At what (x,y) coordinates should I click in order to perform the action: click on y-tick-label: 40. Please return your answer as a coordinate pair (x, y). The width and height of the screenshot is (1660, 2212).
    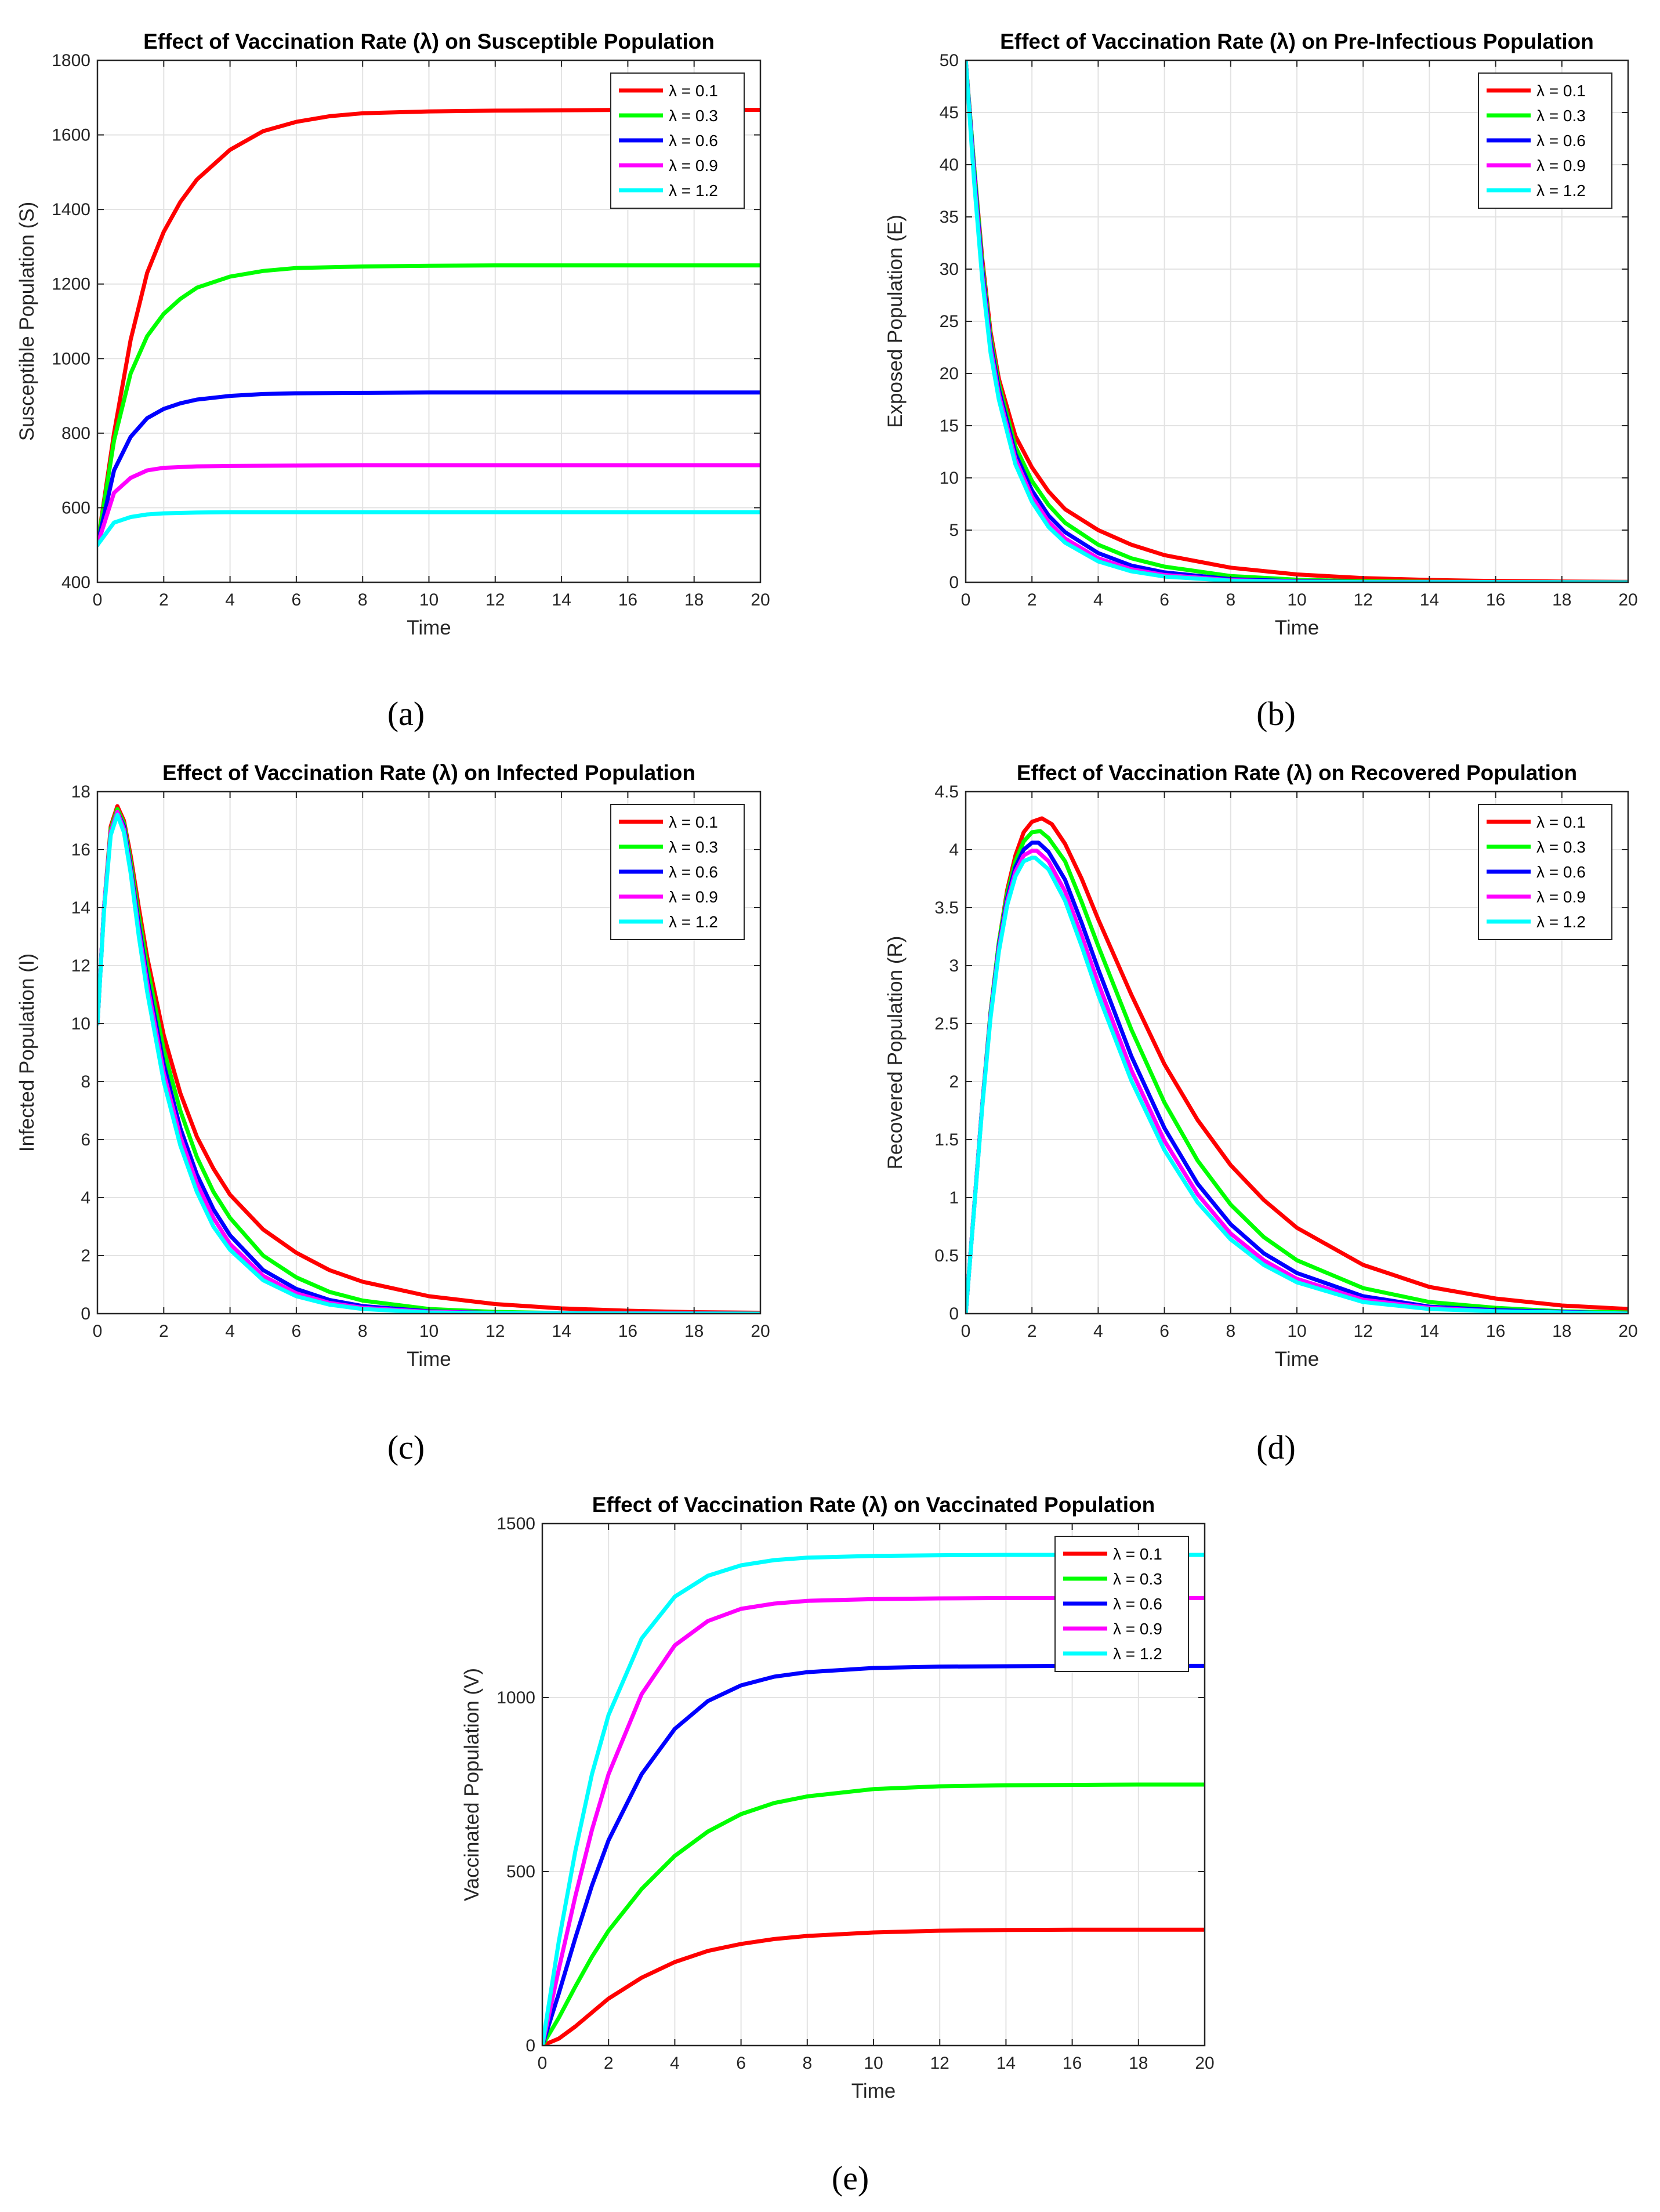
    Looking at the image, I should click on (949, 165).